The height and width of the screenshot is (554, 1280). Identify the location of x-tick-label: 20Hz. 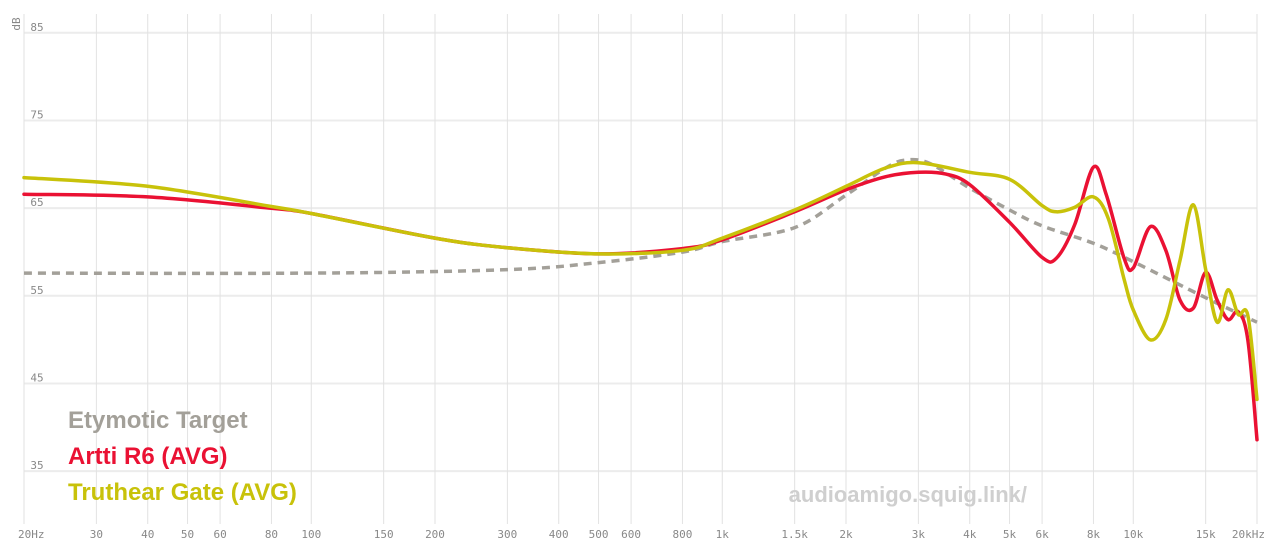
(31, 534).